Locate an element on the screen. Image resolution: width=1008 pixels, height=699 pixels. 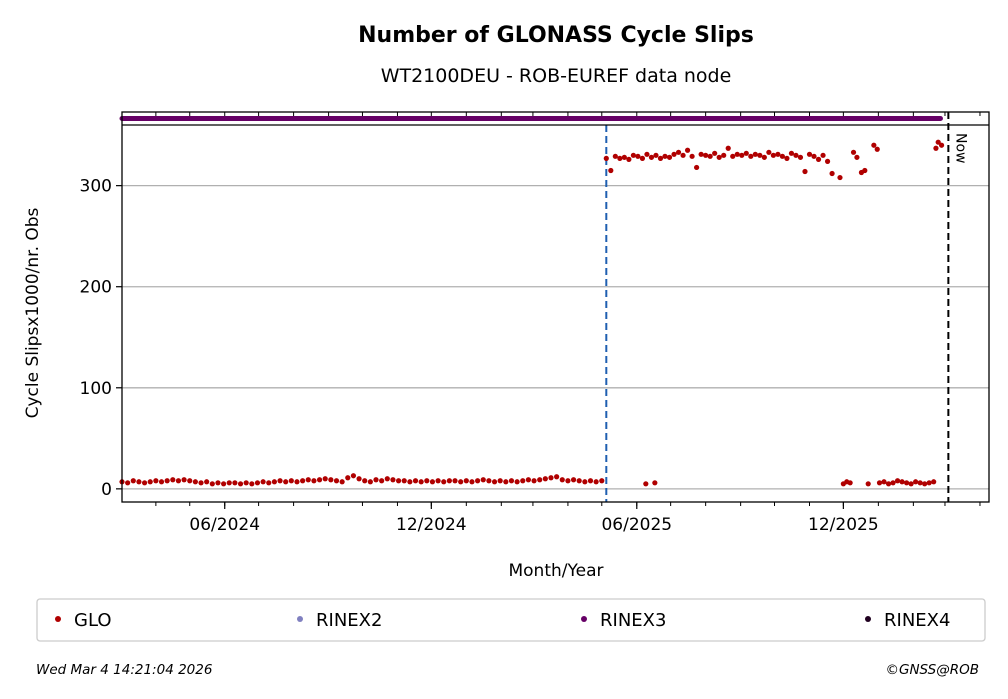
x-tick-label: 06/2025 is located at coordinates (636, 525).